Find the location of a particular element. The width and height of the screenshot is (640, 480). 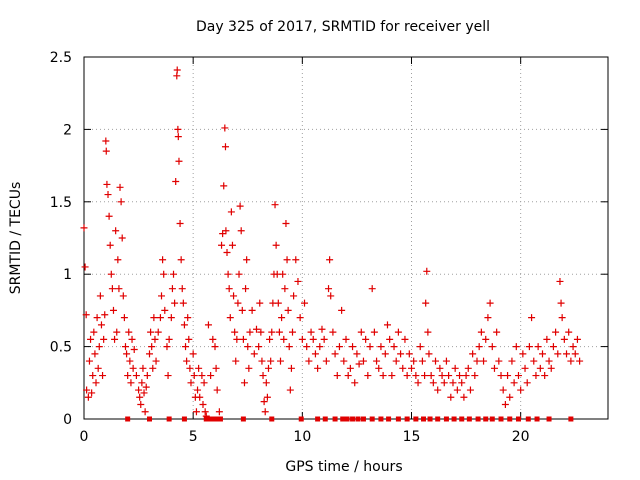

y-tick-label: 1 is located at coordinates (67, 275).